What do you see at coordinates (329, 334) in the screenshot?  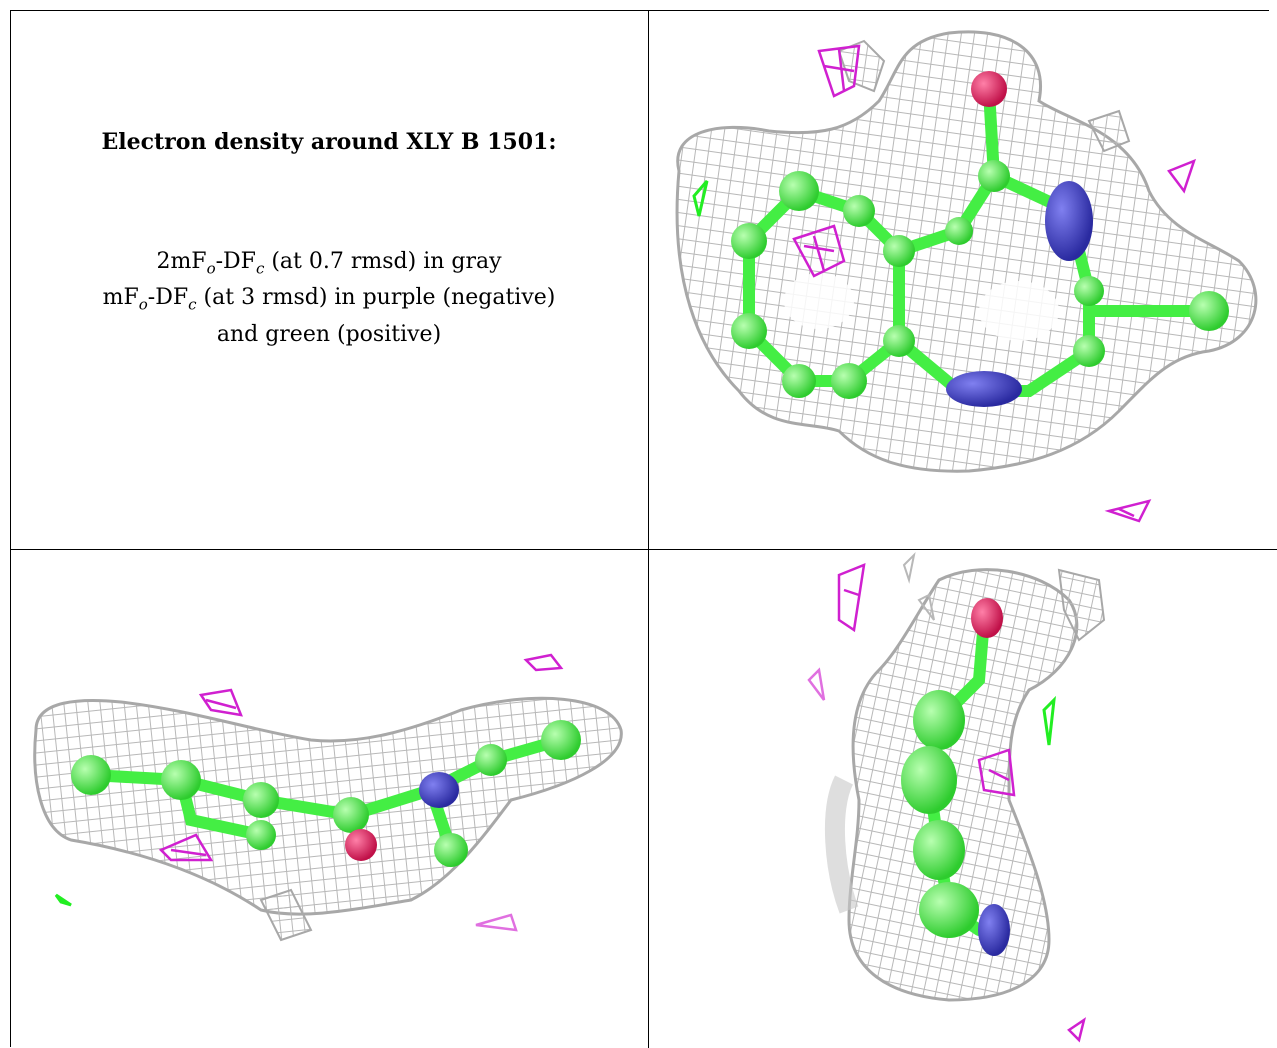 I see `legend-line-colors: and green (positive)` at bounding box center [329, 334].